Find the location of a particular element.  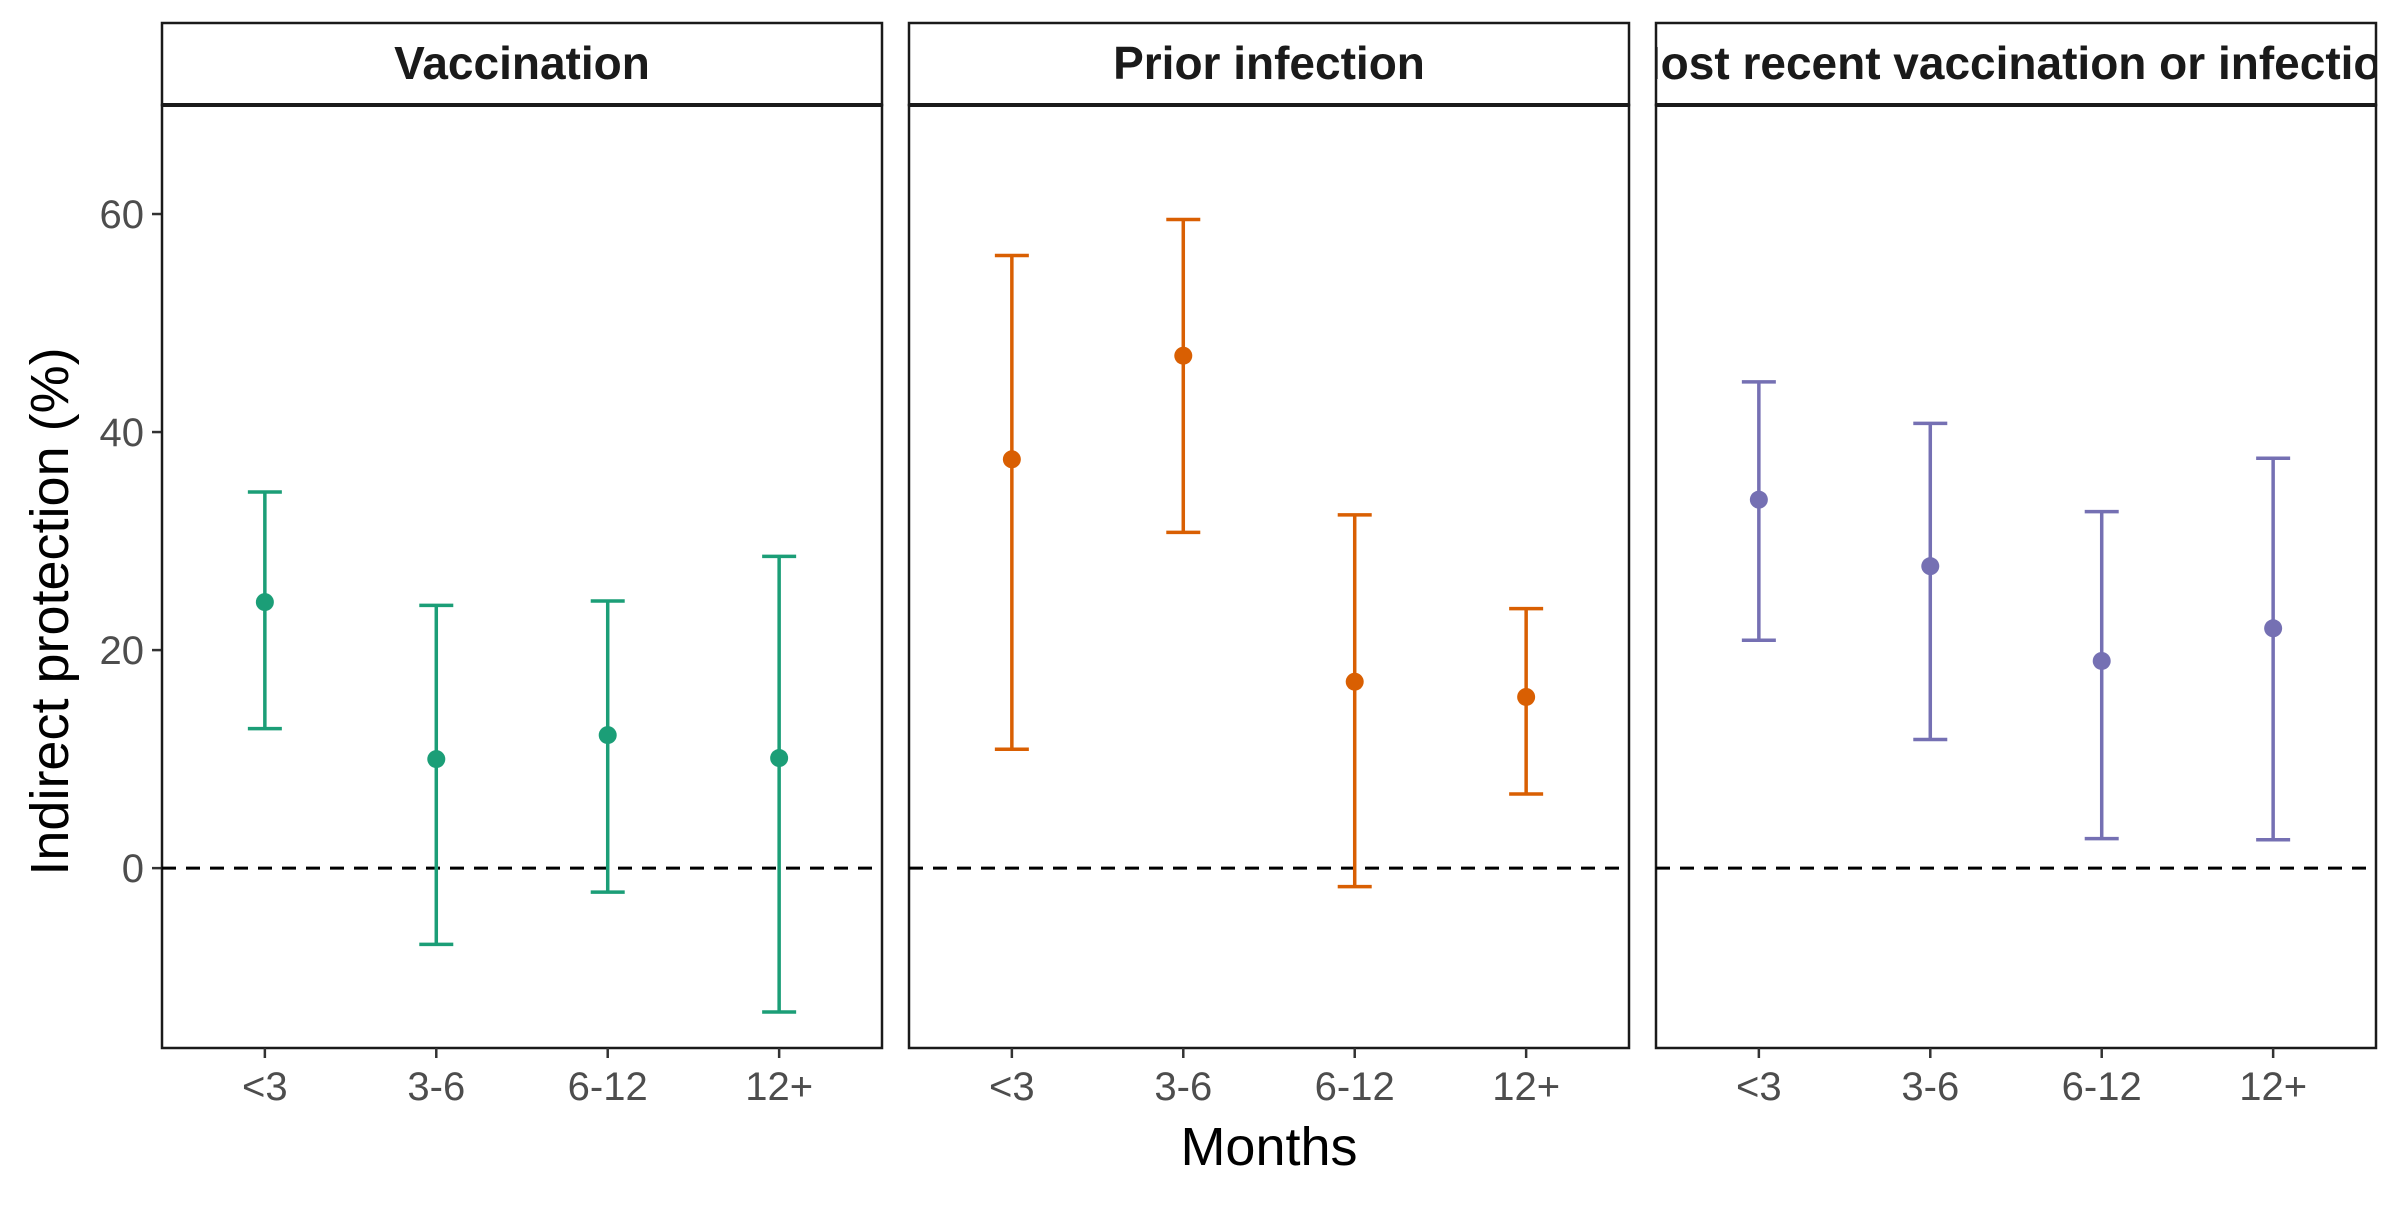

y-tick-label: 0 is located at coordinates (133, 869).